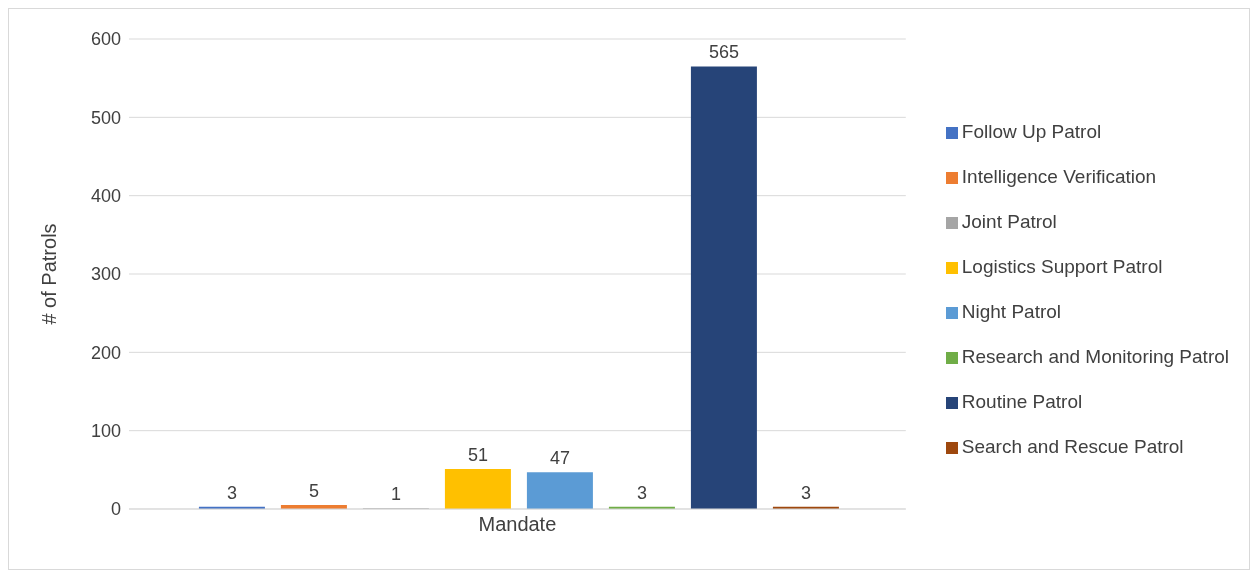 Image resolution: width=1258 pixels, height=577 pixels. What do you see at coordinates (1031, 131) in the screenshot?
I see `legend-label: Follow Up Patrol` at bounding box center [1031, 131].